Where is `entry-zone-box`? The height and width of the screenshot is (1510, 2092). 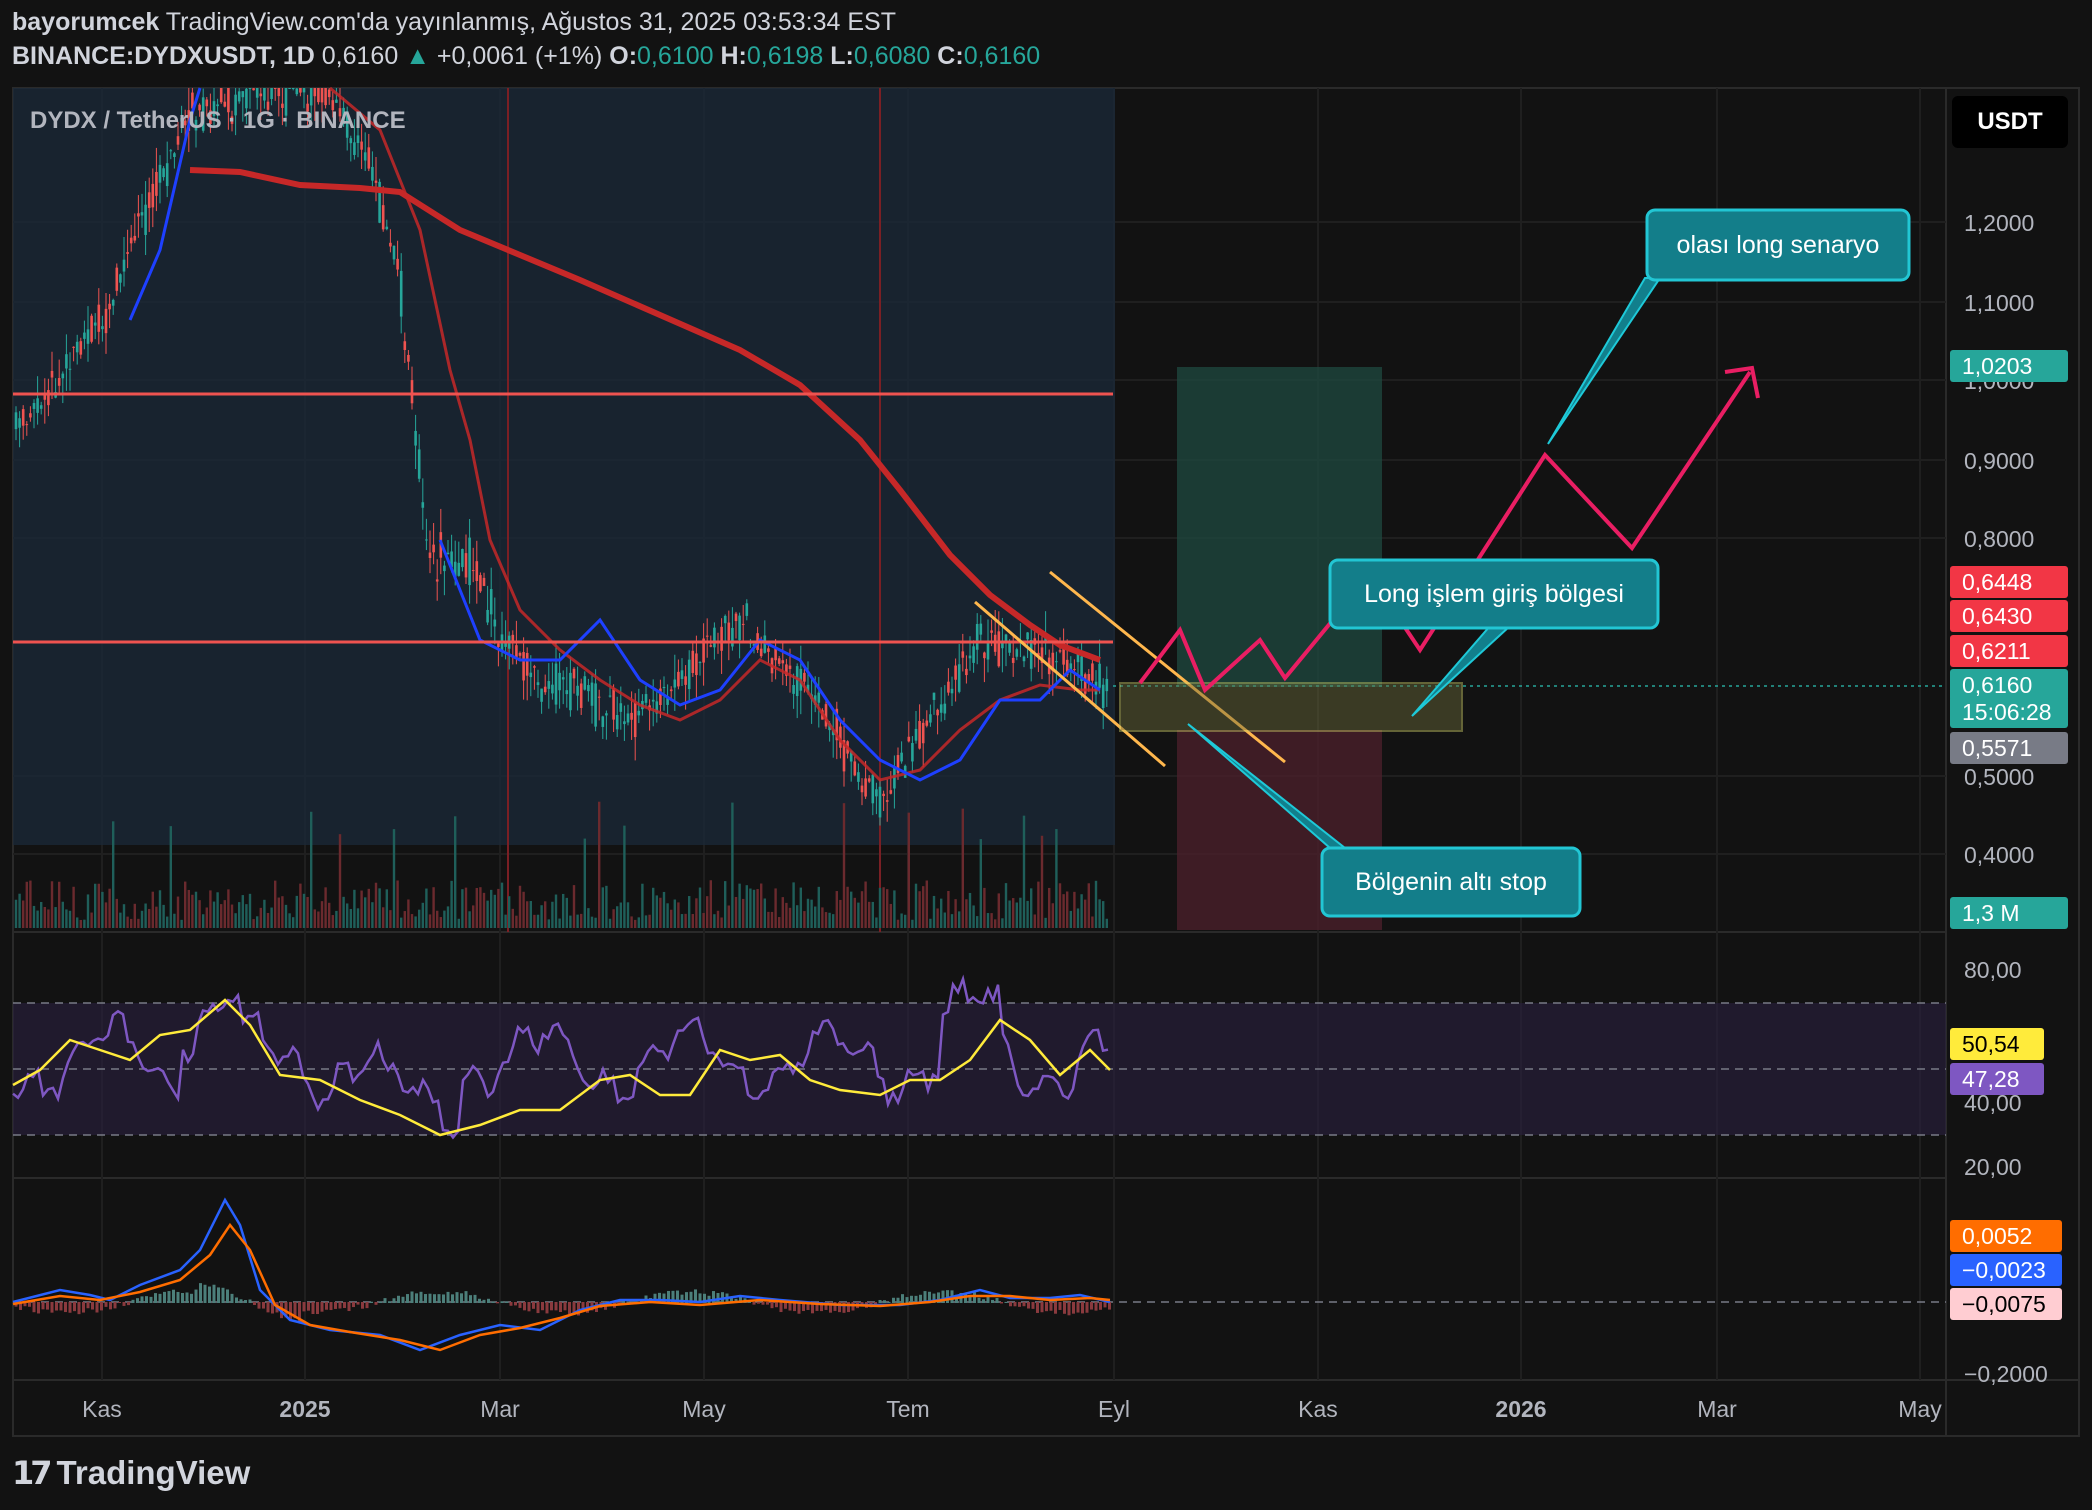
entry-zone-box is located at coordinates (1291, 707).